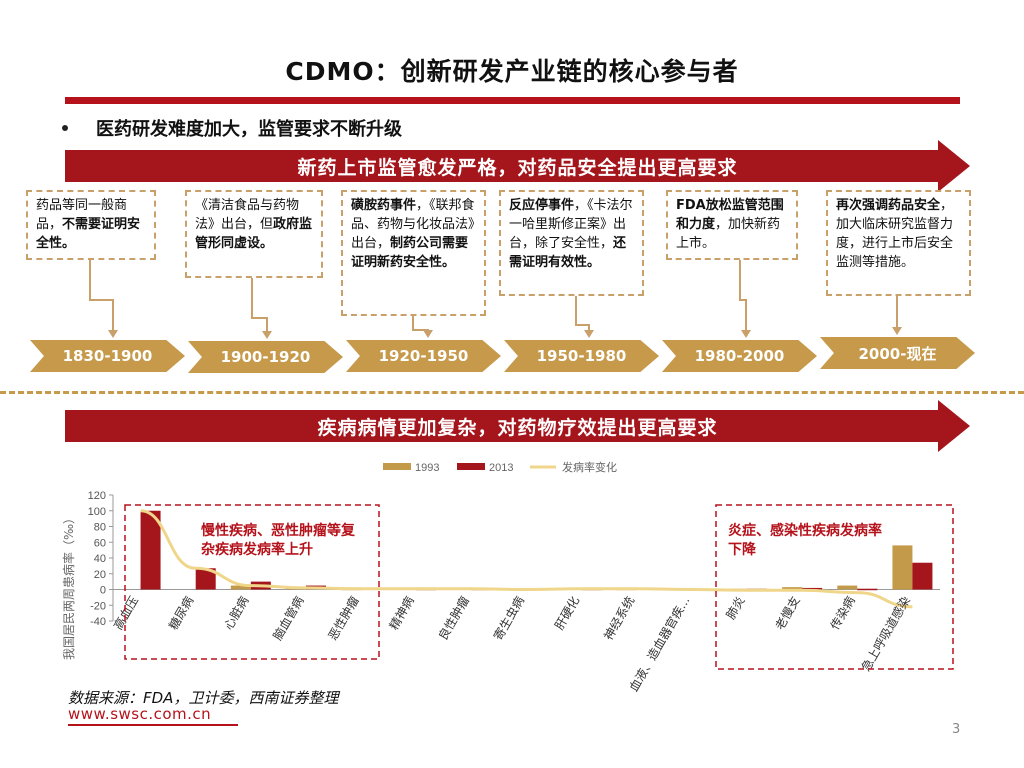 This screenshot has height=768, width=1024. What do you see at coordinates (571, 224) in the screenshot?
I see `timeline-event-text: ，《卡法尔一哈里斯修正案》出台，除了安全性，` at bounding box center [571, 224].